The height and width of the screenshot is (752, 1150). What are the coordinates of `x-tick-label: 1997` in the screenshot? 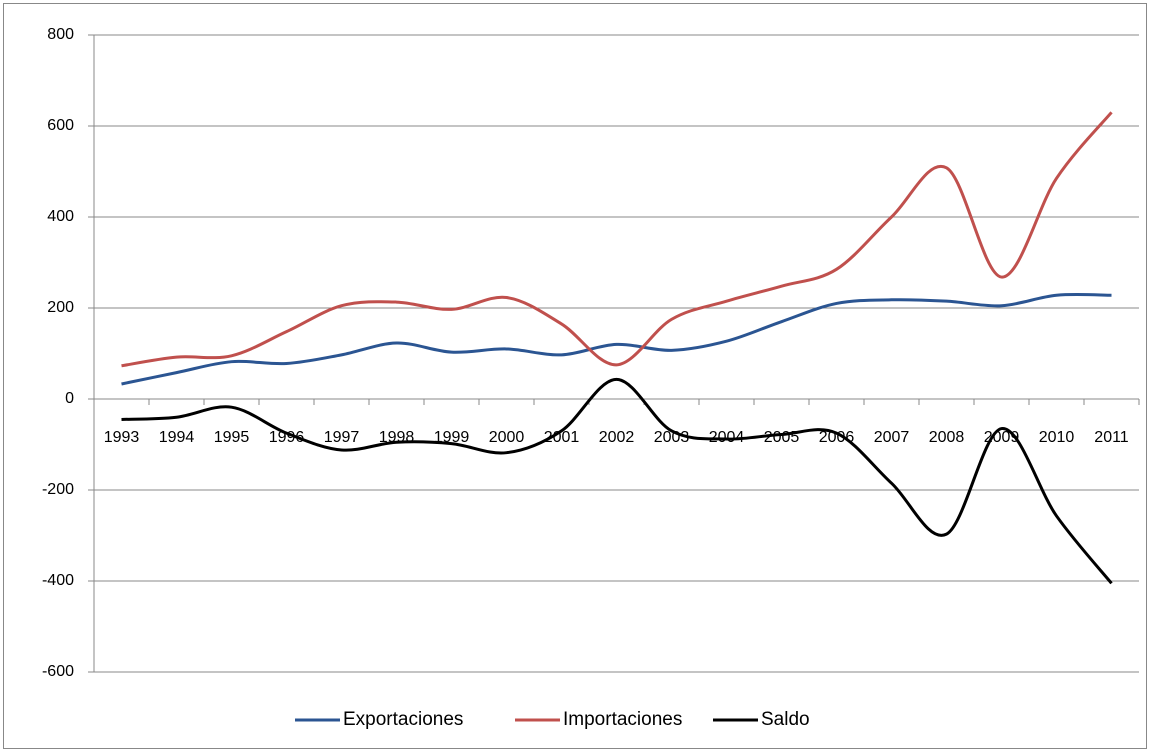 It's located at (342, 437).